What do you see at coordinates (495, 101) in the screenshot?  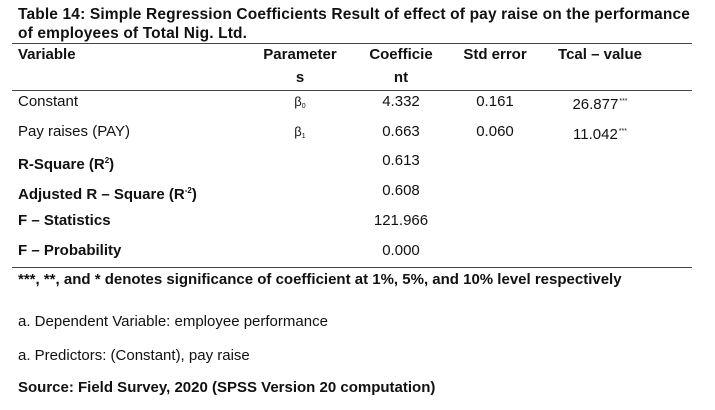 I see `row-std-error: 0.161` at bounding box center [495, 101].